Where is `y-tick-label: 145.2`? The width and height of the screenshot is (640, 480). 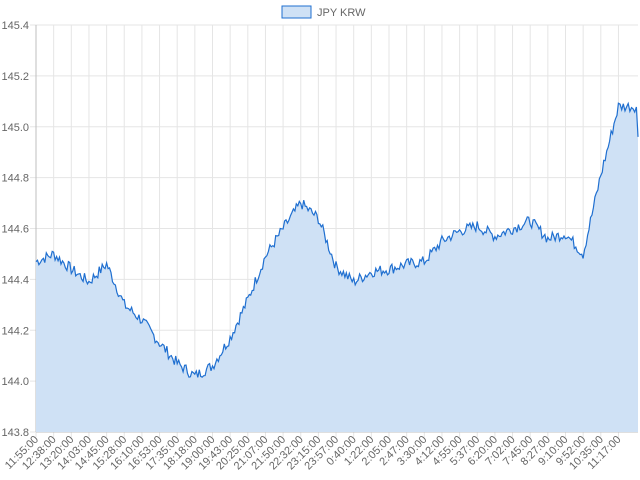 y-tick-label: 145.2 is located at coordinates (15, 77).